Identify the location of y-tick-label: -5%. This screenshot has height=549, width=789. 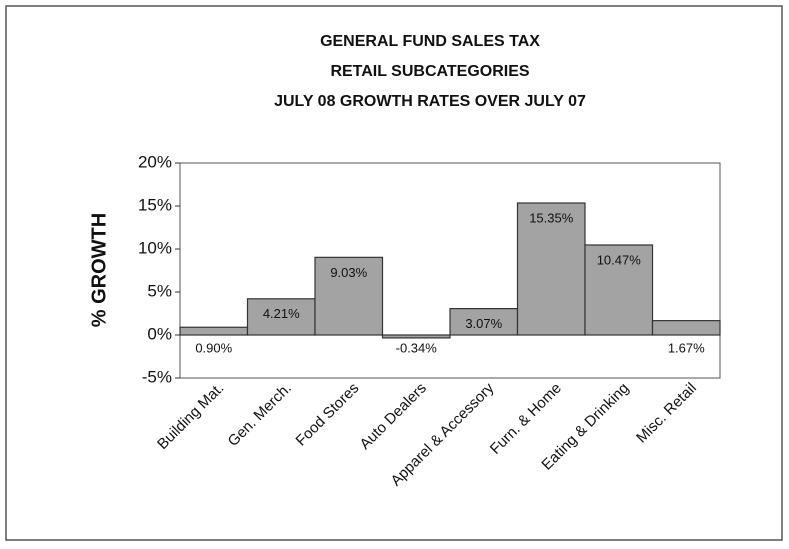
(157, 376).